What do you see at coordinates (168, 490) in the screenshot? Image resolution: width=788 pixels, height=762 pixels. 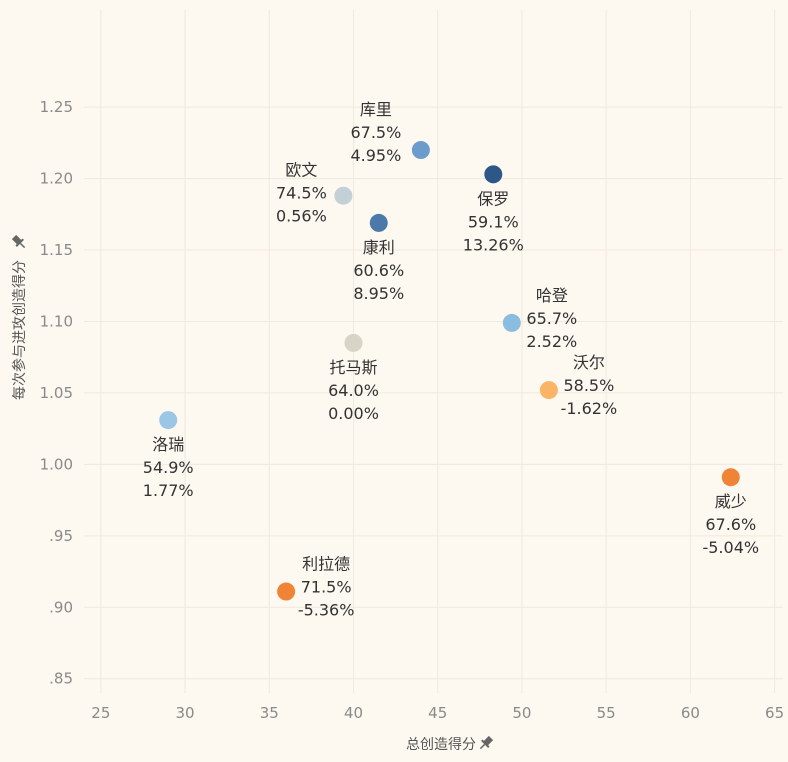 I see `point-change-label: 1.77%` at bounding box center [168, 490].